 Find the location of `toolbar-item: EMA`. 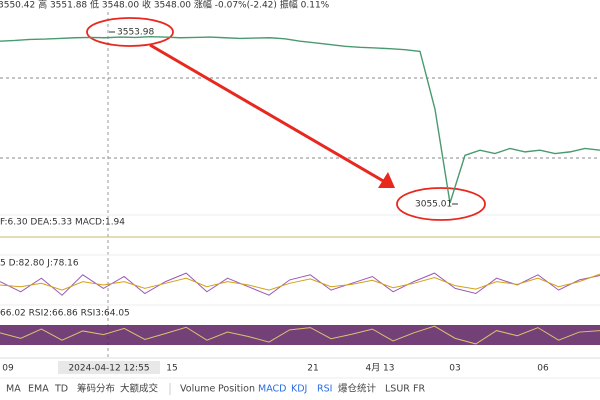

toolbar-item: EMA is located at coordinates (38, 389).